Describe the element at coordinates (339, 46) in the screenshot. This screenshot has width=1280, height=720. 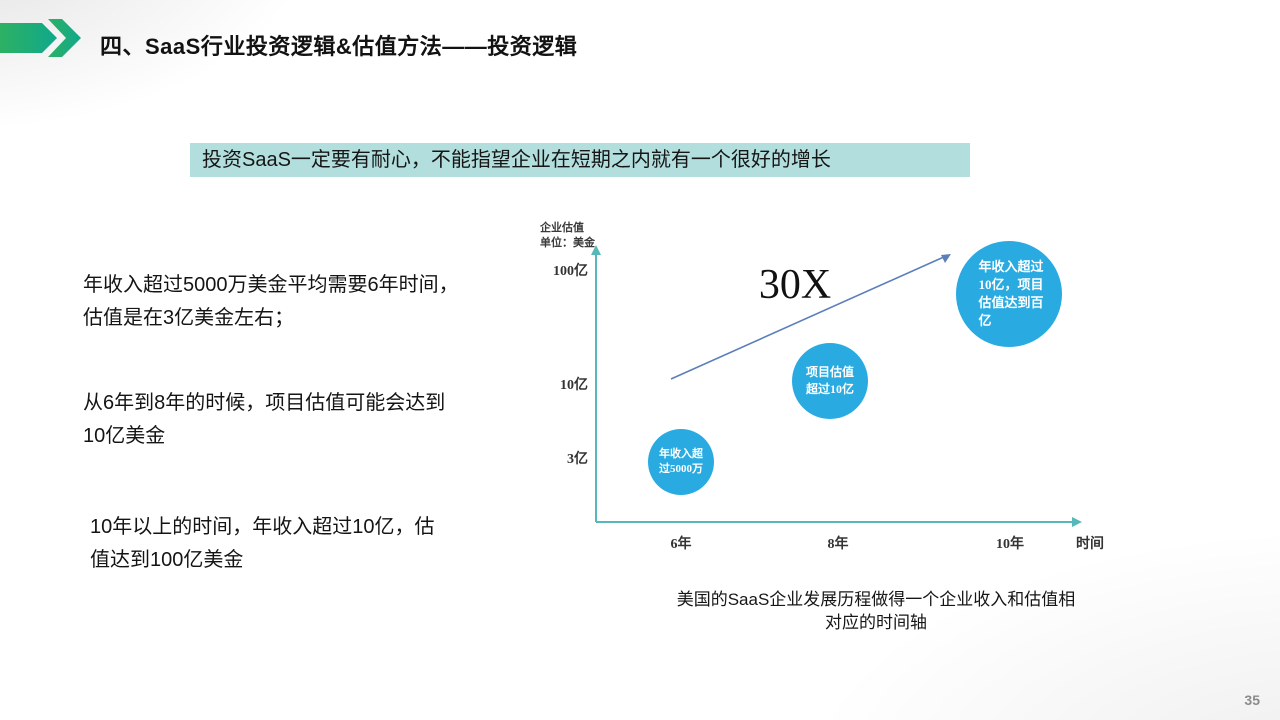
I see `page-title: 四、SaaS行业投资逻辑&估值方法——投资逻辑` at that location.